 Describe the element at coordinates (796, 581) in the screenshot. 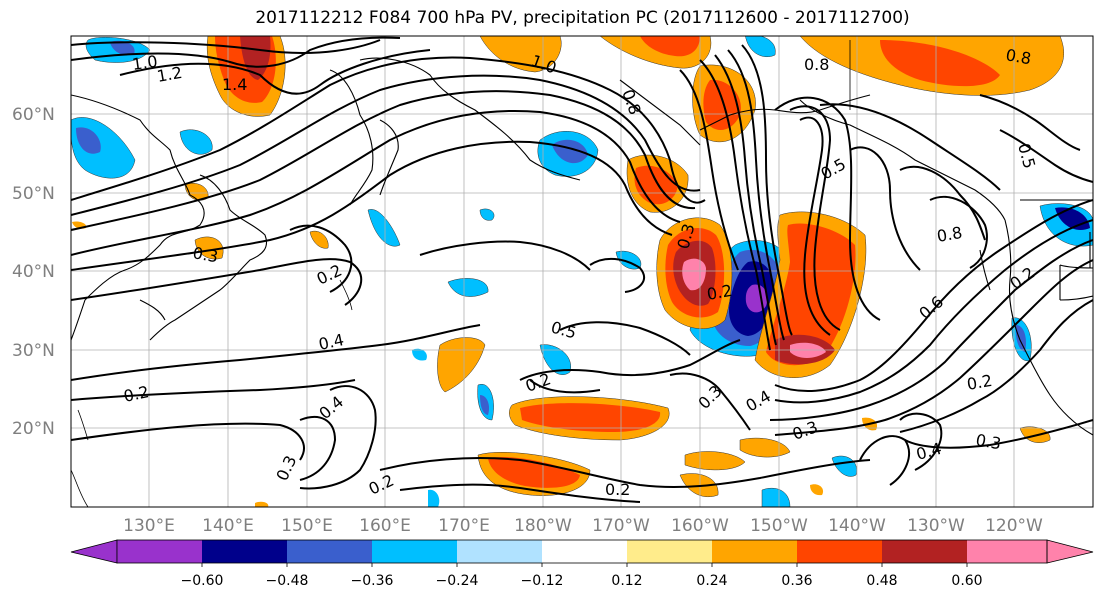

I see `colorbar-tick: 0.36` at that location.